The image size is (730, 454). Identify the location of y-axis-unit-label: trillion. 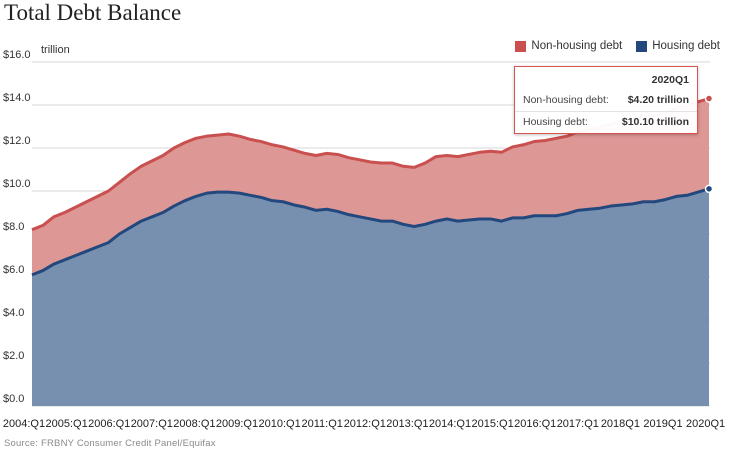
(55, 50).